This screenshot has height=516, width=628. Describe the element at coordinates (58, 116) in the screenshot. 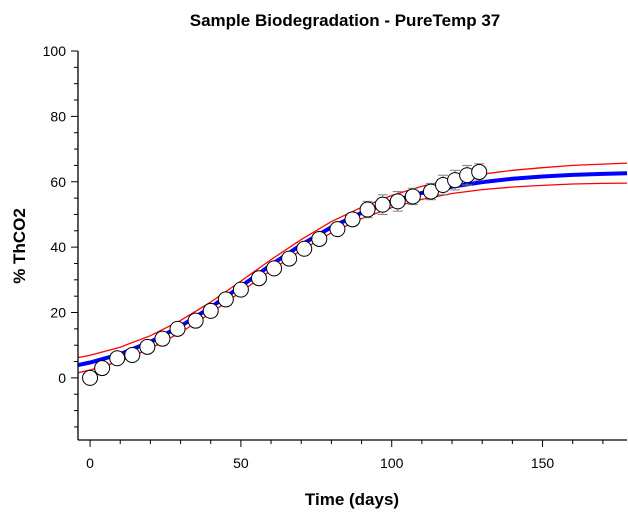

I see `y-tick-label: 80` at that location.